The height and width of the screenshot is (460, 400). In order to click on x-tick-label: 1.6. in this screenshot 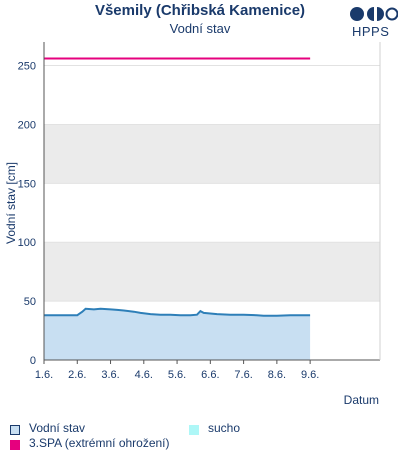, I will do `click(44, 375)`.